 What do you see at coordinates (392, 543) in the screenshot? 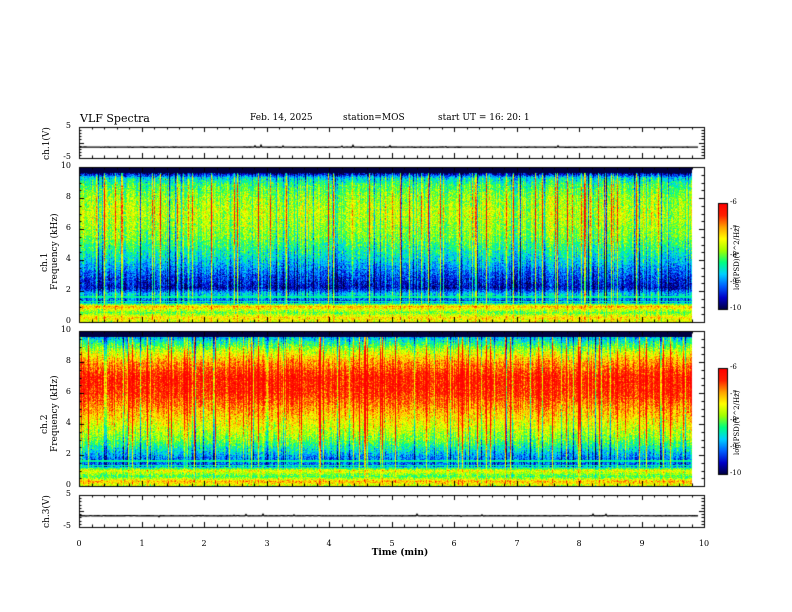
I see `x-tick-label: 5` at bounding box center [392, 543].